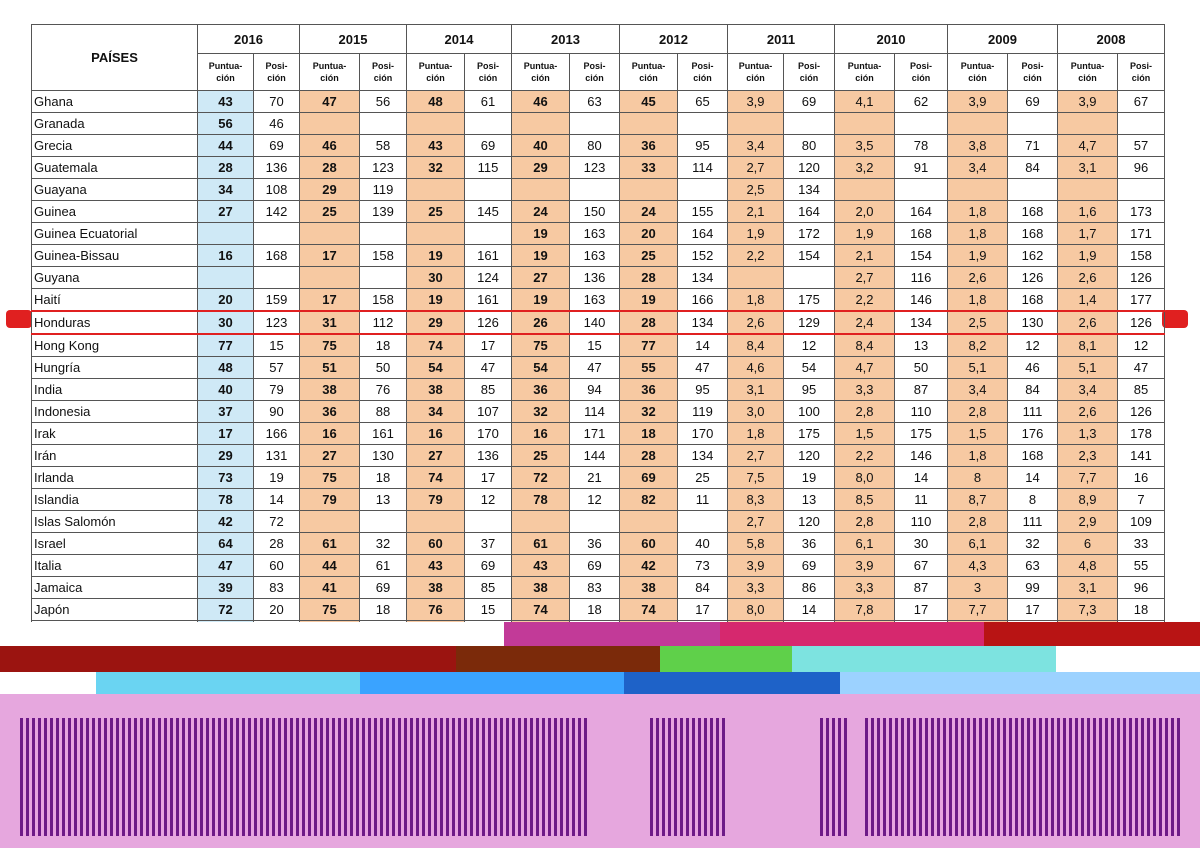 The width and height of the screenshot is (1200, 848). What do you see at coordinates (565, 39) in the screenshot?
I see `year-header-2013: 2013` at bounding box center [565, 39].